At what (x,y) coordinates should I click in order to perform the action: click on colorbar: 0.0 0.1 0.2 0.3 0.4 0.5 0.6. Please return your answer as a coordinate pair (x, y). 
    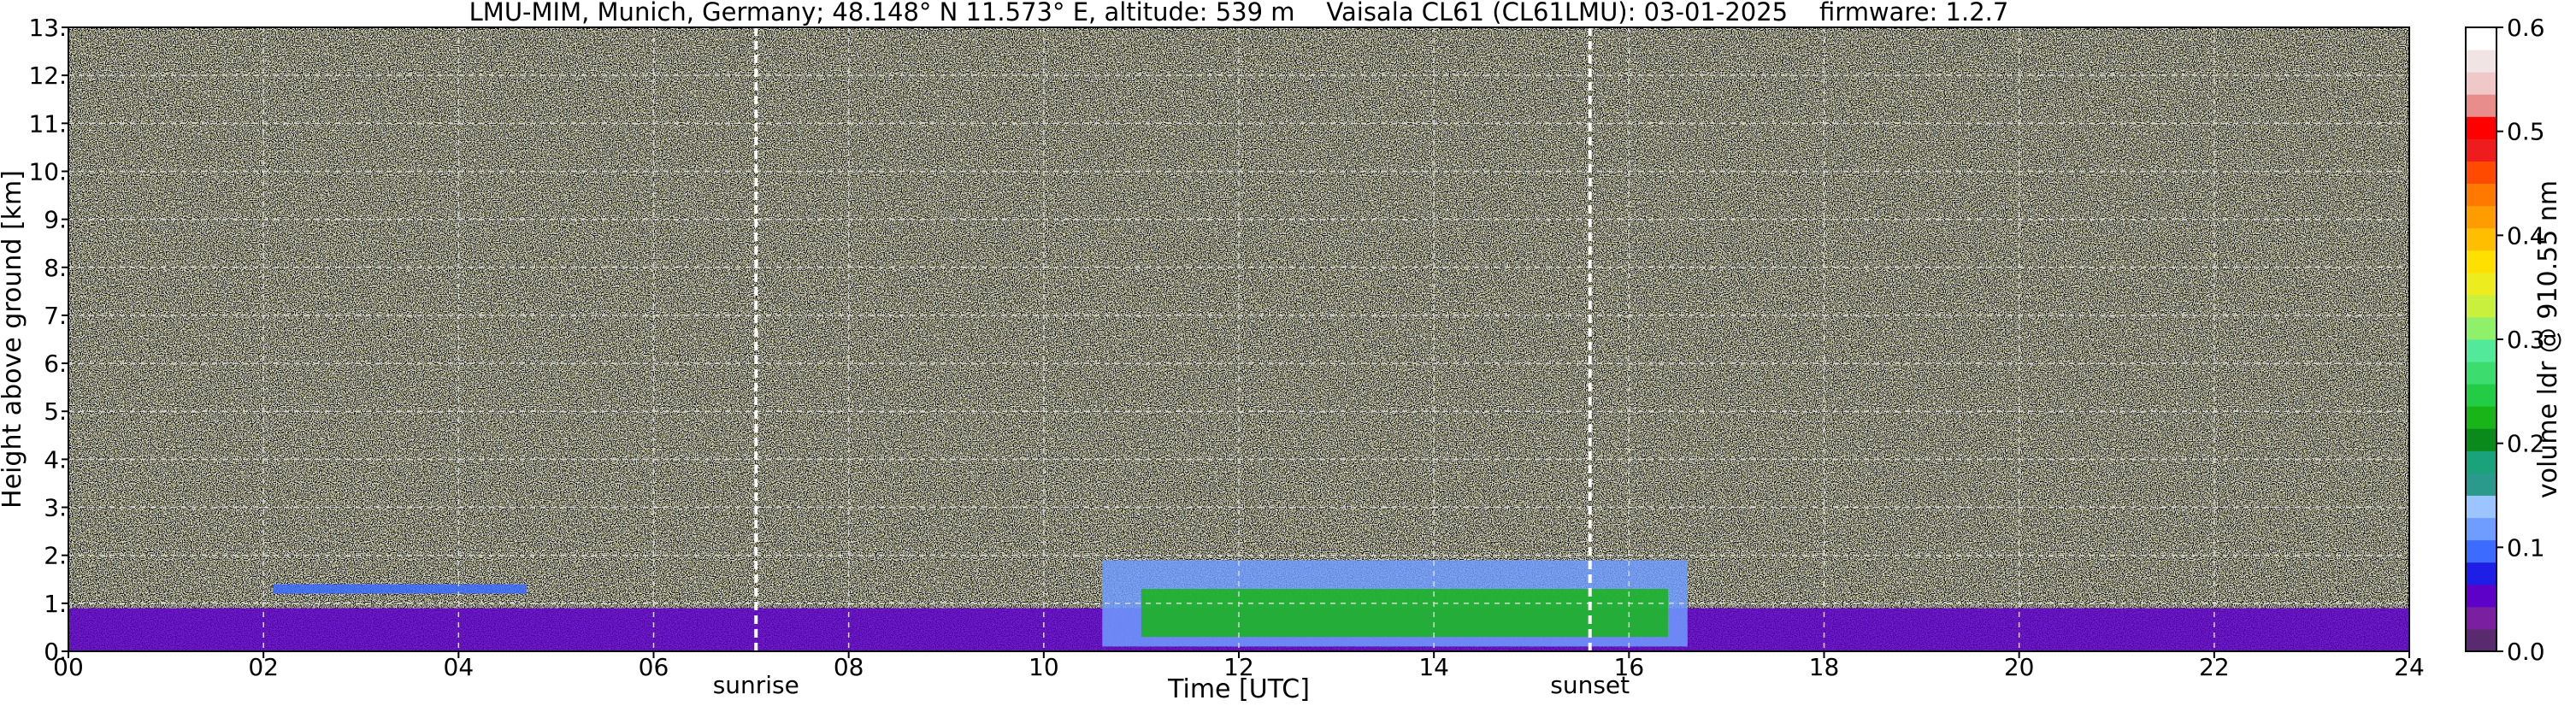
    Looking at the image, I should click on (2505, 340).